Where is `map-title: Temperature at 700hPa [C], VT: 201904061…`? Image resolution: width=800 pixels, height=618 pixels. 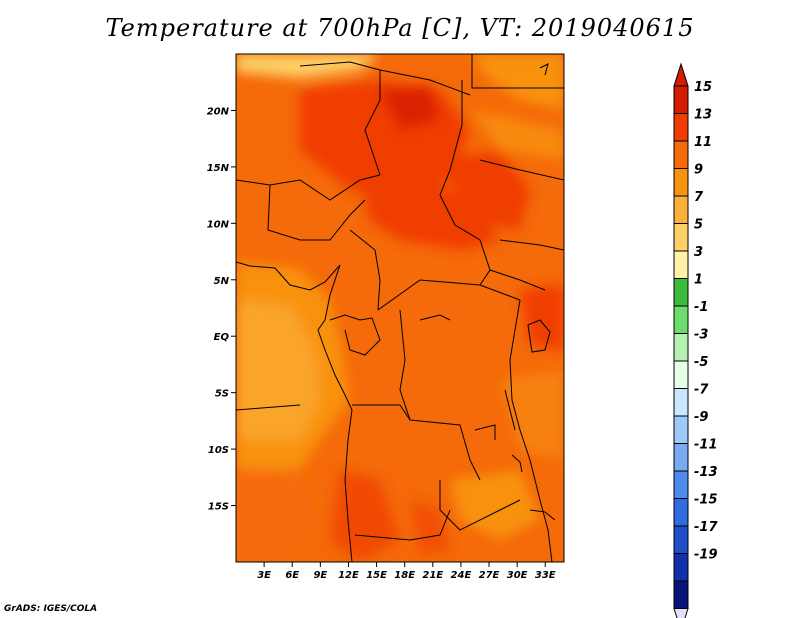 map-title: Temperature at 700hPa [C], VT: 201904061… is located at coordinates (400, 28).